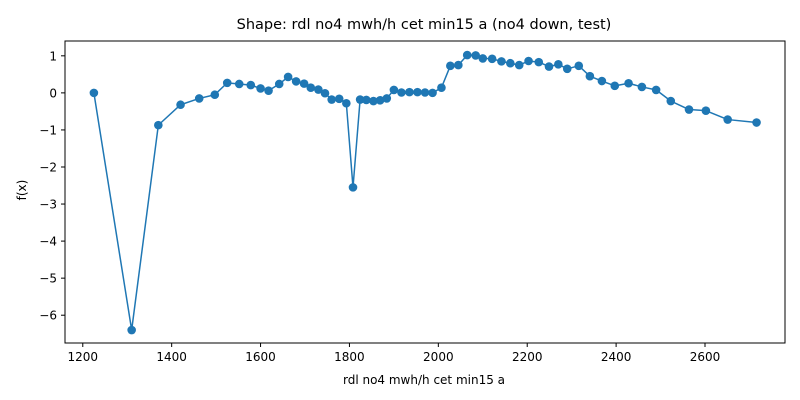 This screenshot has width=800, height=400. What do you see at coordinates (705, 357) in the screenshot?
I see `x-tick-label: 2600` at bounding box center [705, 357].